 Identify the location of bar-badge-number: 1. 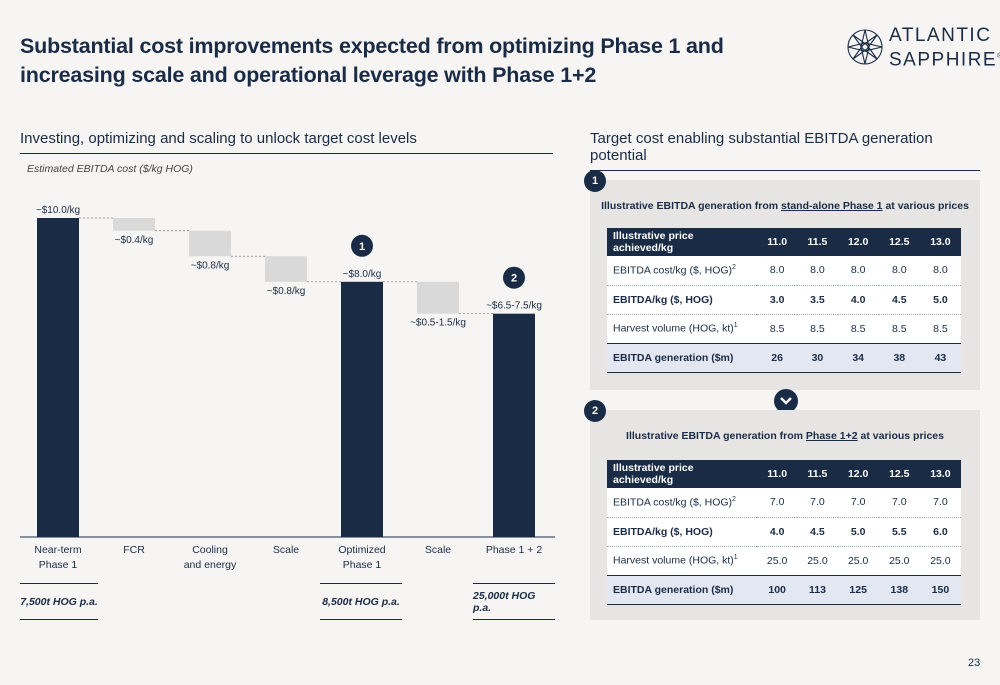
(362, 247).